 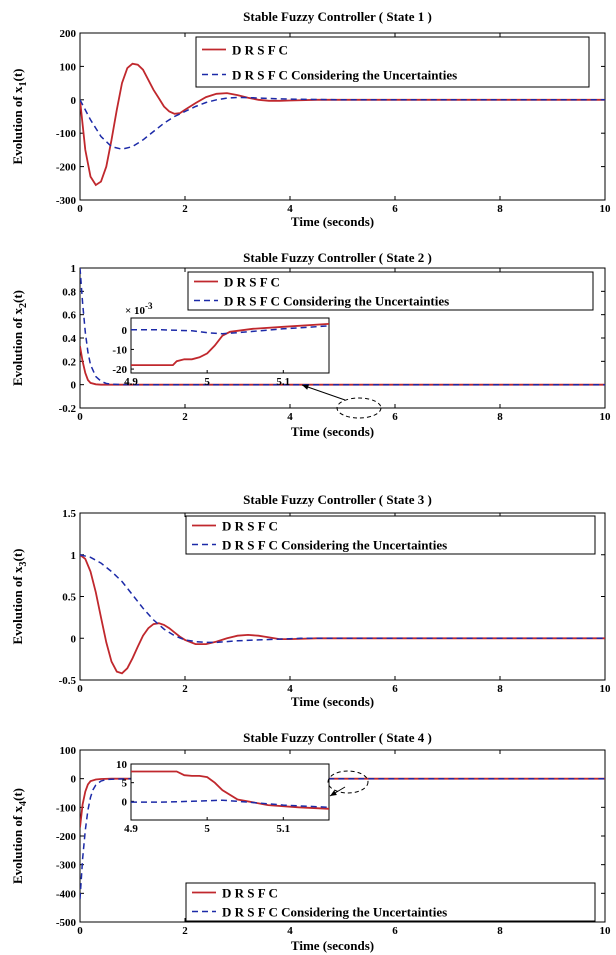 What do you see at coordinates (66, 808) in the screenshot?
I see `y-tick-label: -100` at bounding box center [66, 808].